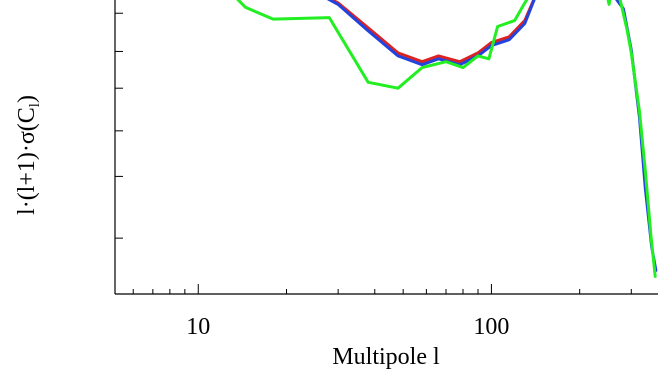 The height and width of the screenshot is (385, 658). What do you see at coordinates (35, 105) in the screenshot?
I see `y-axis-label-subscript: l` at bounding box center [35, 105].